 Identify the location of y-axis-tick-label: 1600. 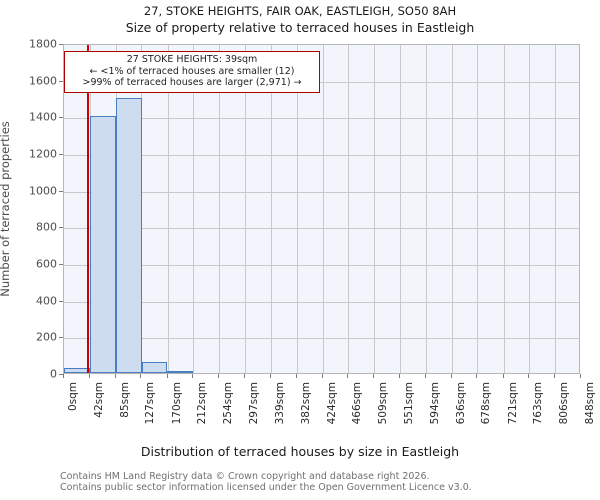
(43, 81).